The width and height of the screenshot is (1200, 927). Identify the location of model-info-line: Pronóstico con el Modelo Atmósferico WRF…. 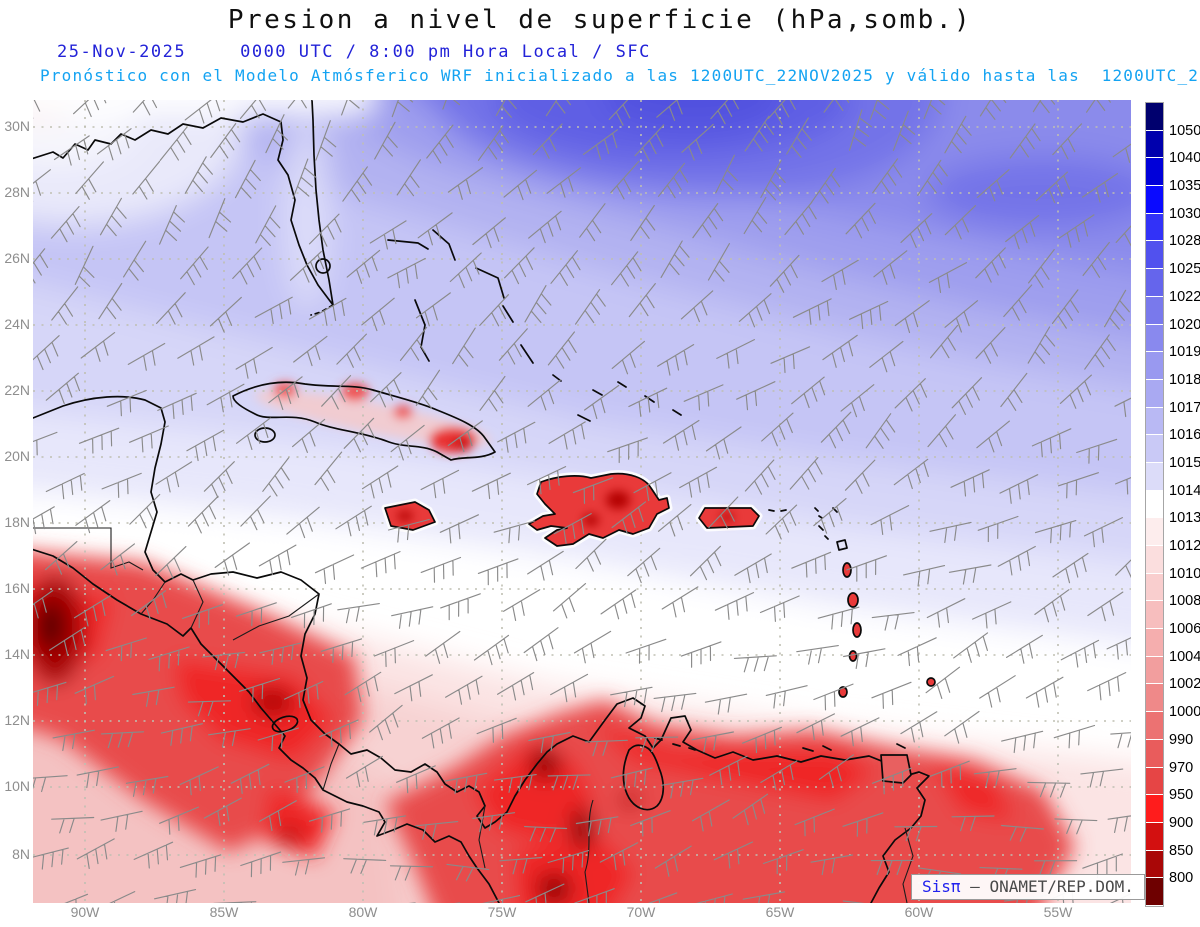
(620, 75).